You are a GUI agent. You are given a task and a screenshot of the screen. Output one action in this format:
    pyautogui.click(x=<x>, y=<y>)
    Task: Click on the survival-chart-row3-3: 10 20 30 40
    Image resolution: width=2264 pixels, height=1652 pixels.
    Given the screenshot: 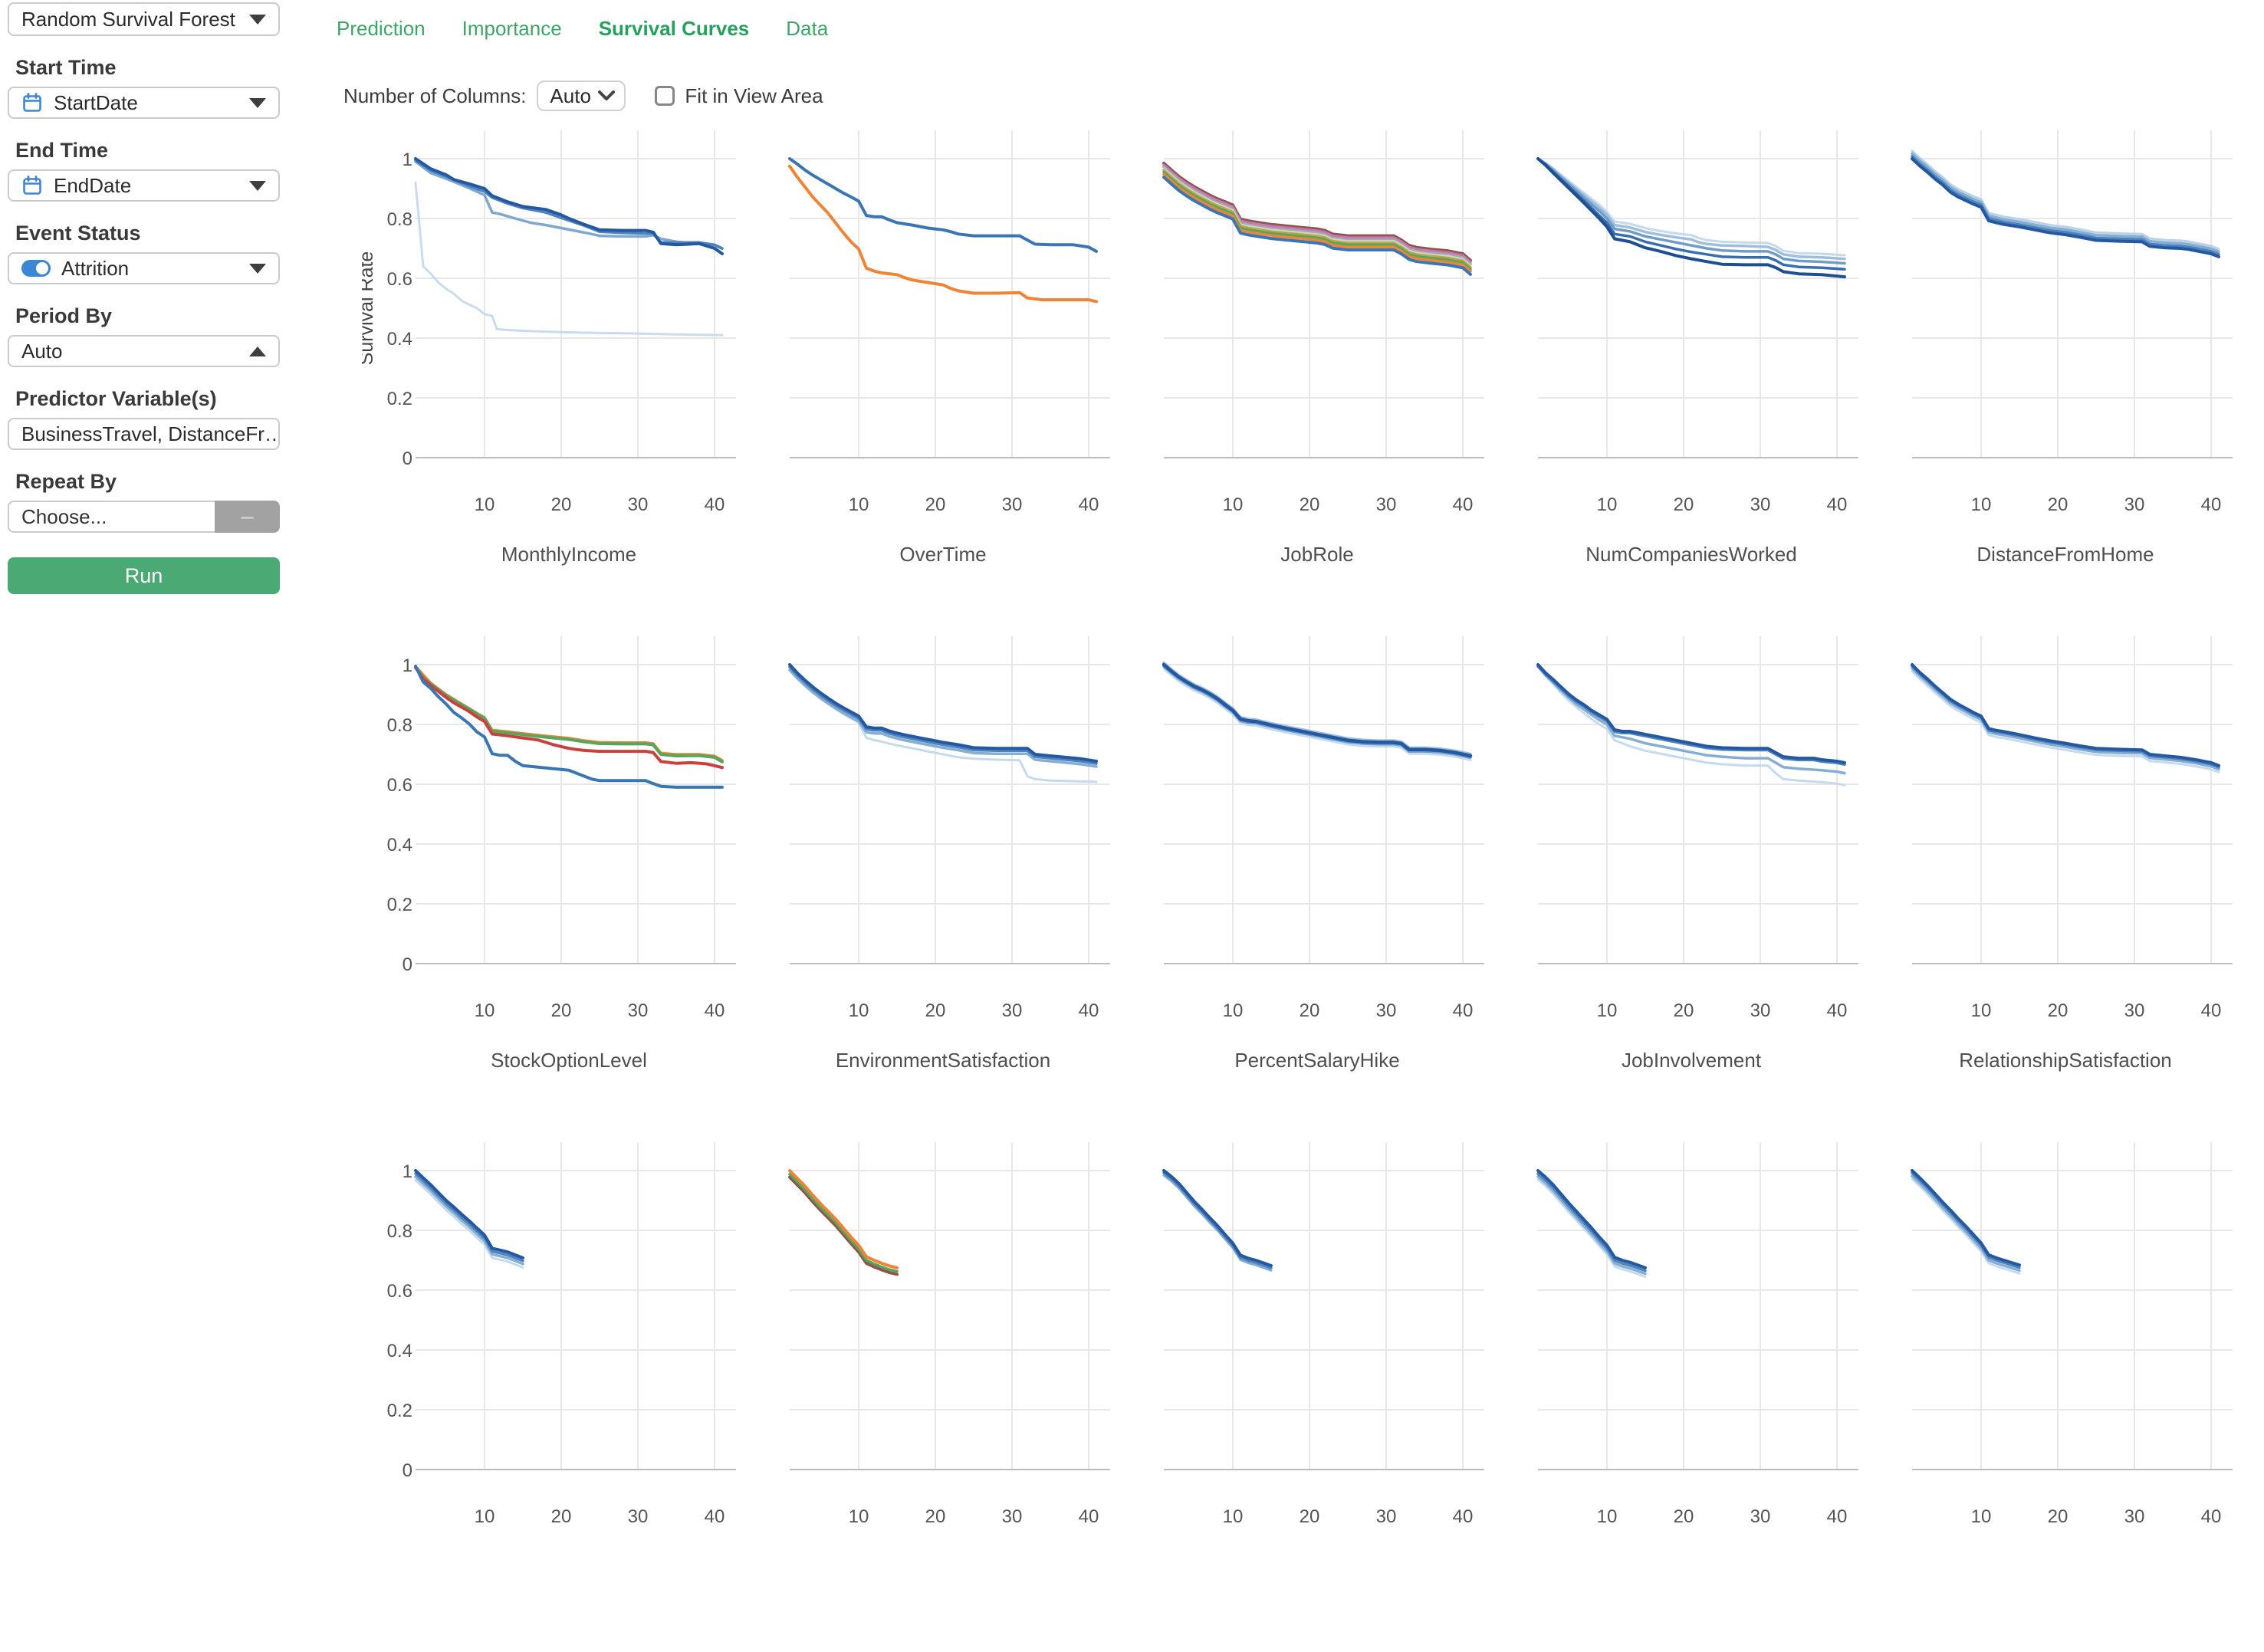 What is the action you would take?
    pyautogui.click(x=1297, y=1395)
    